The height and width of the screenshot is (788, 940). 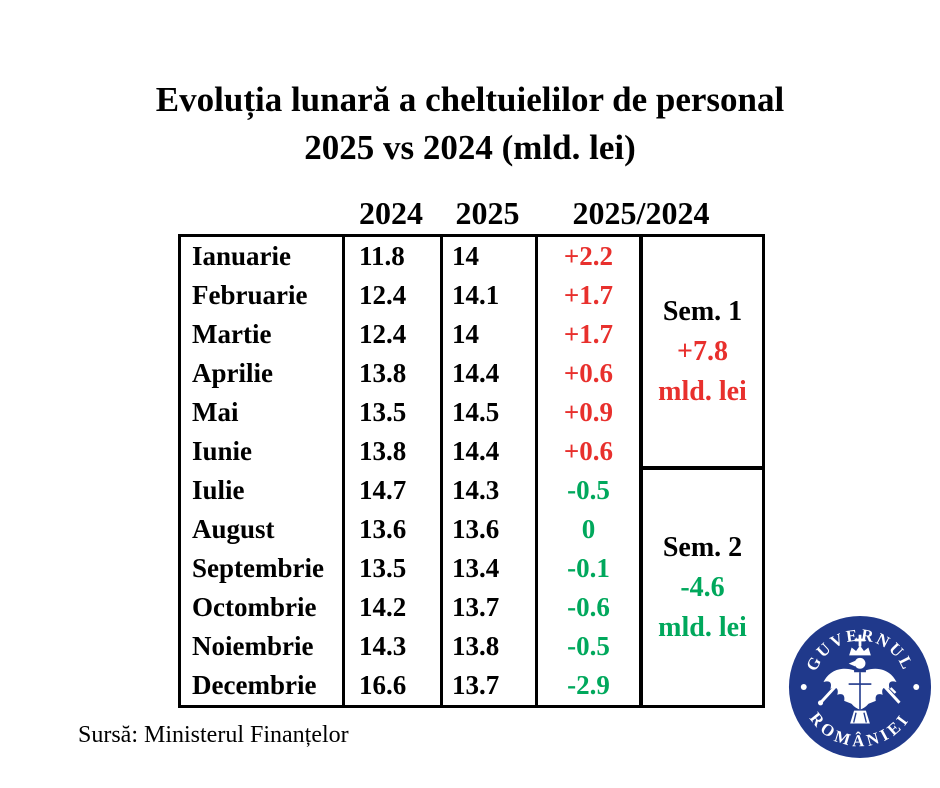 What do you see at coordinates (410, 568) in the screenshot?
I see `table-row: Septembrie 13.5 13.4 -0.1` at bounding box center [410, 568].